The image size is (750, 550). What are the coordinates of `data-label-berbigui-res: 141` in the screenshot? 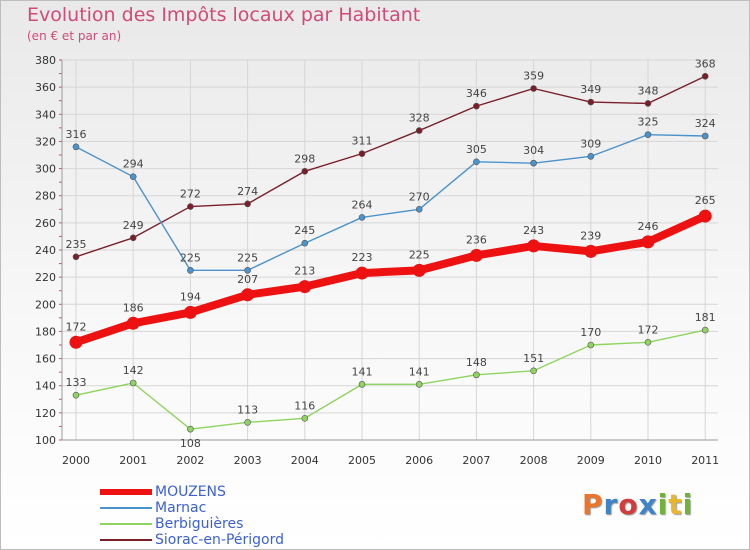 It's located at (362, 371).